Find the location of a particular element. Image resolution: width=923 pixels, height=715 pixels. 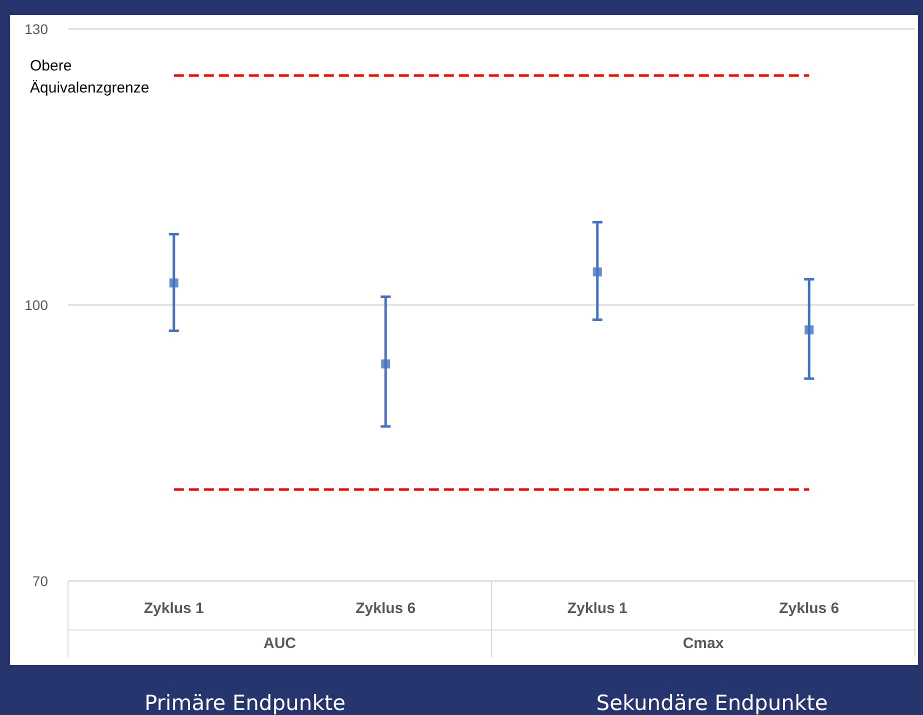

text: AUC is located at coordinates (280, 643).